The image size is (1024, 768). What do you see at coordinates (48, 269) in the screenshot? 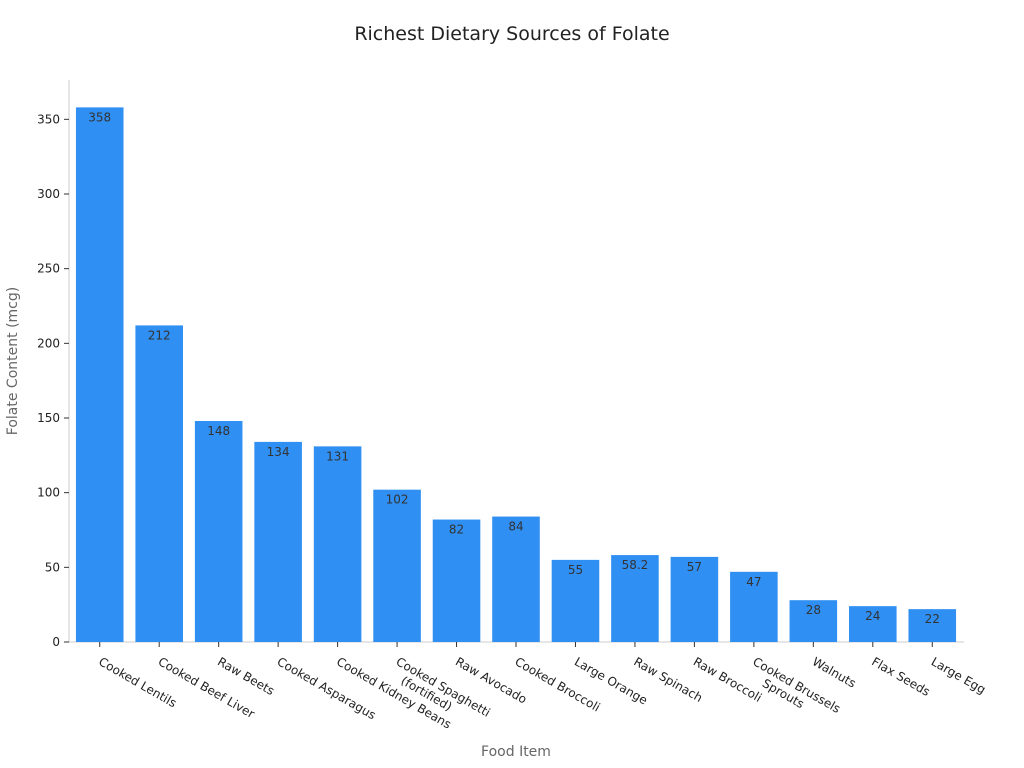
I see `y-tick-label: 250` at bounding box center [48, 269].